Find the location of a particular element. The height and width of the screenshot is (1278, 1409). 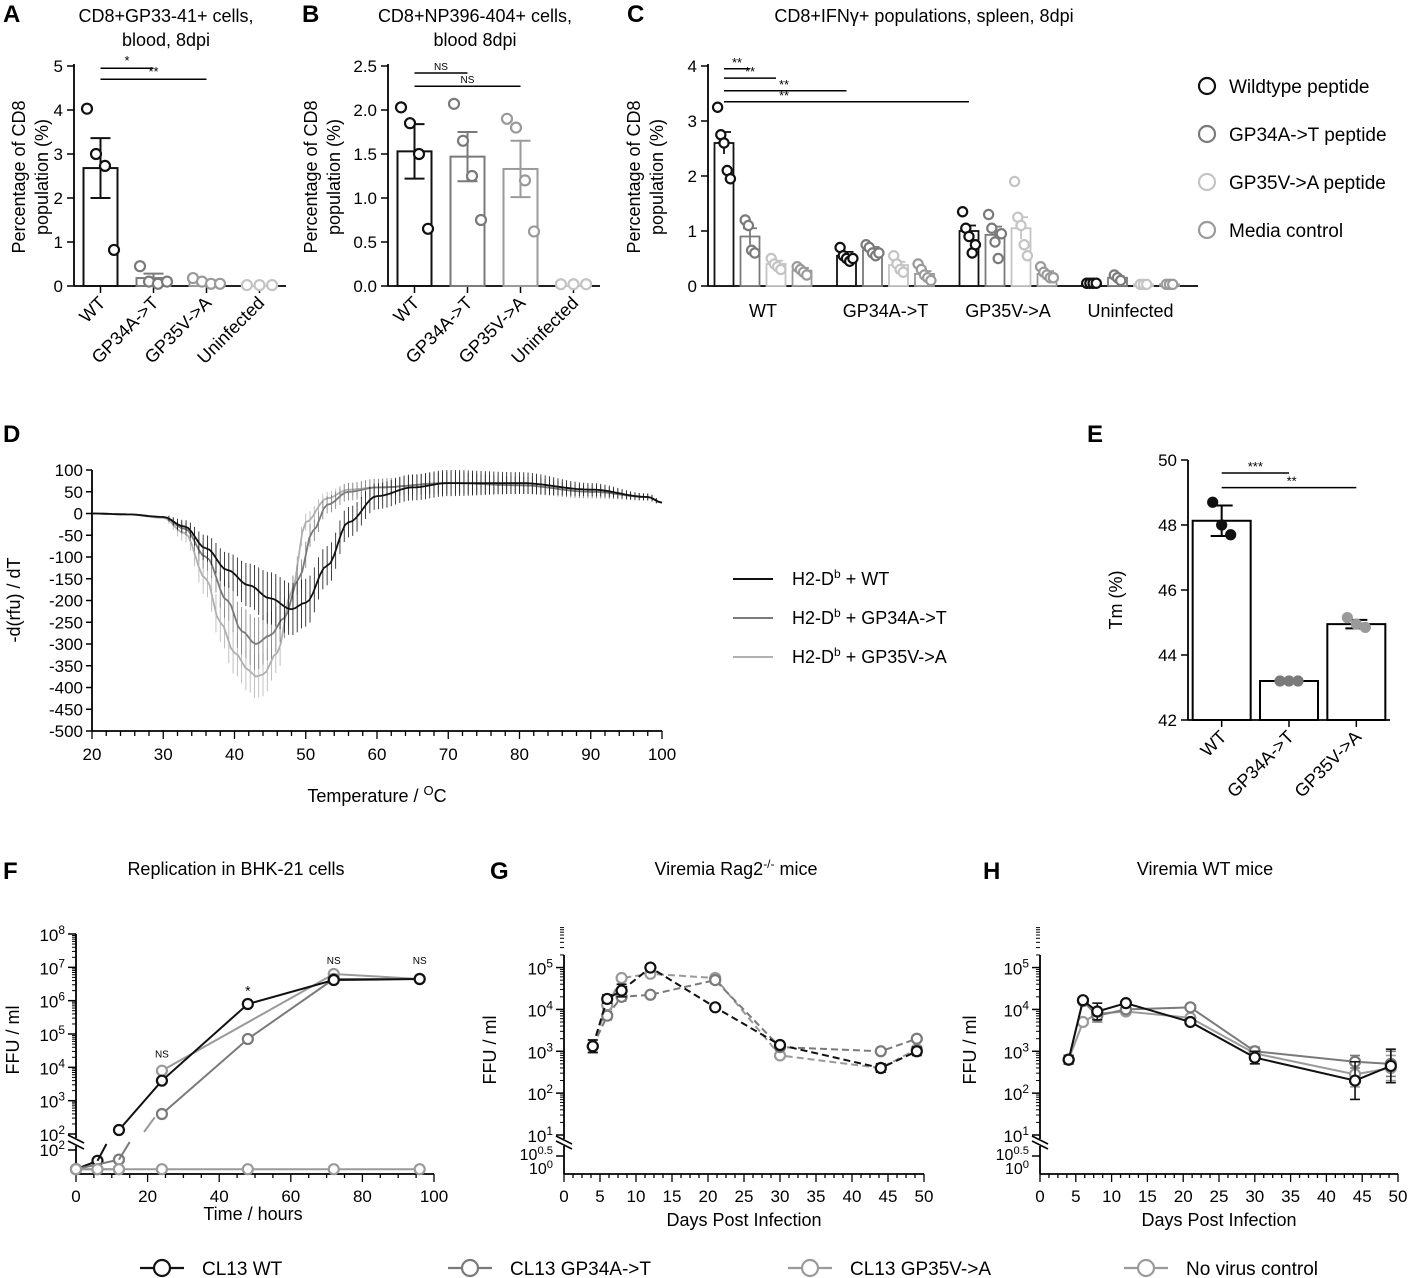

x-axis-label: Time / hours is located at coordinates (252, 1214).